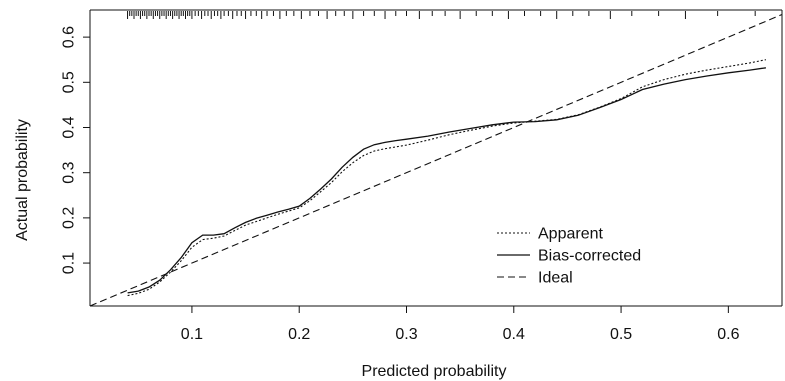 The width and height of the screenshot is (785, 381). What do you see at coordinates (22, 180) in the screenshot?
I see `y-axis-title: Actual probability` at bounding box center [22, 180].